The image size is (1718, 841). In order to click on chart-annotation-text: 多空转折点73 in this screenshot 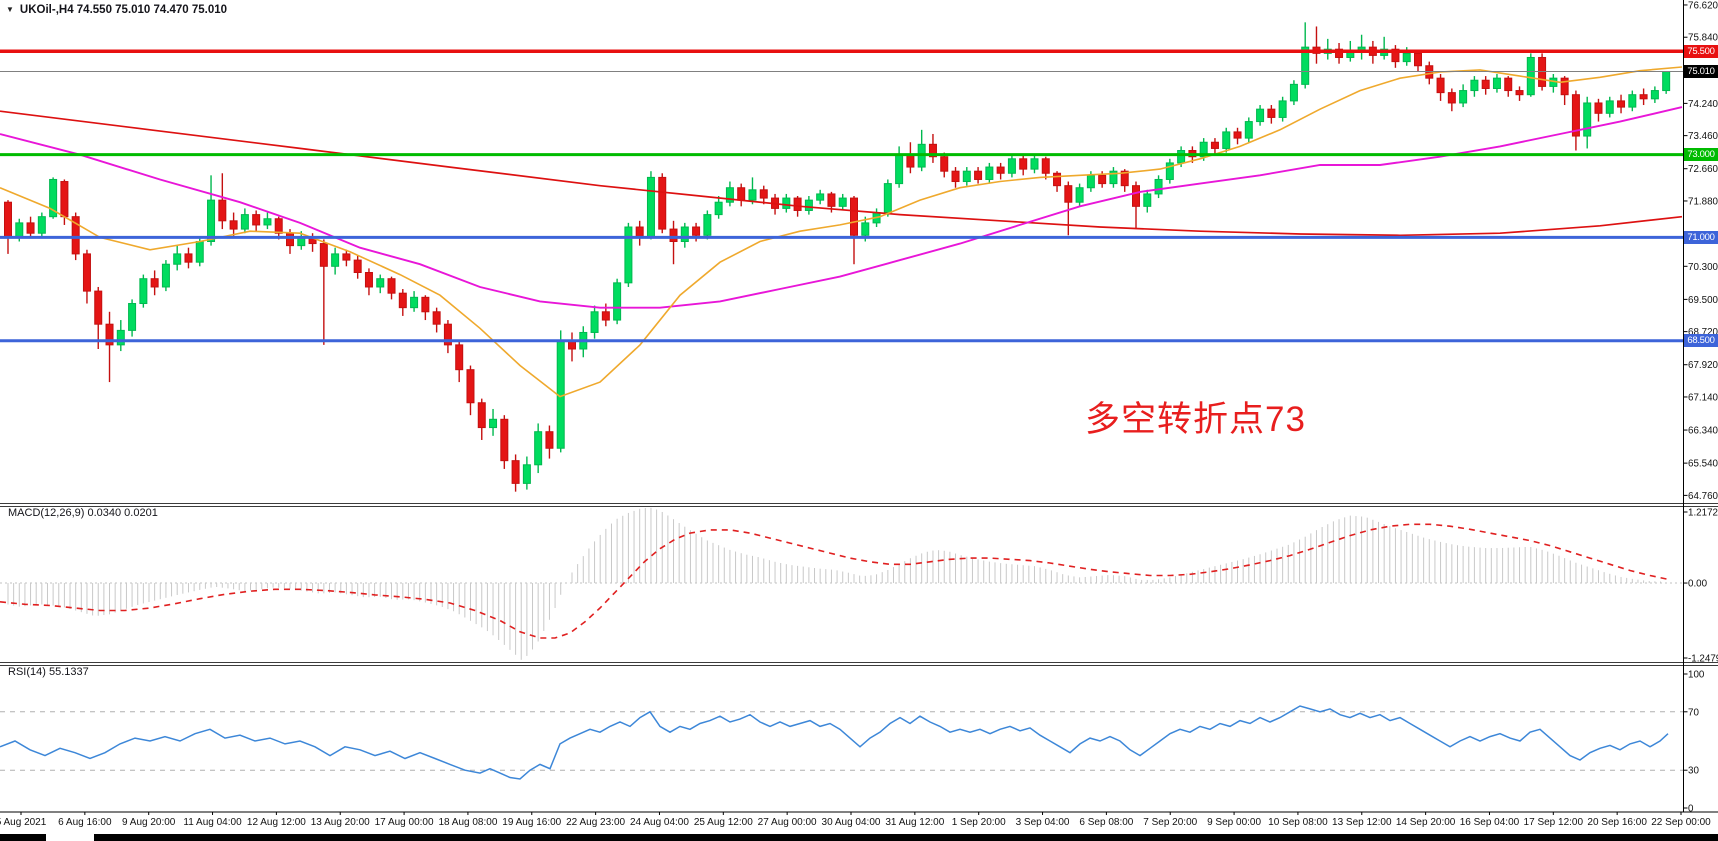, I will do `click(1195, 419)`.